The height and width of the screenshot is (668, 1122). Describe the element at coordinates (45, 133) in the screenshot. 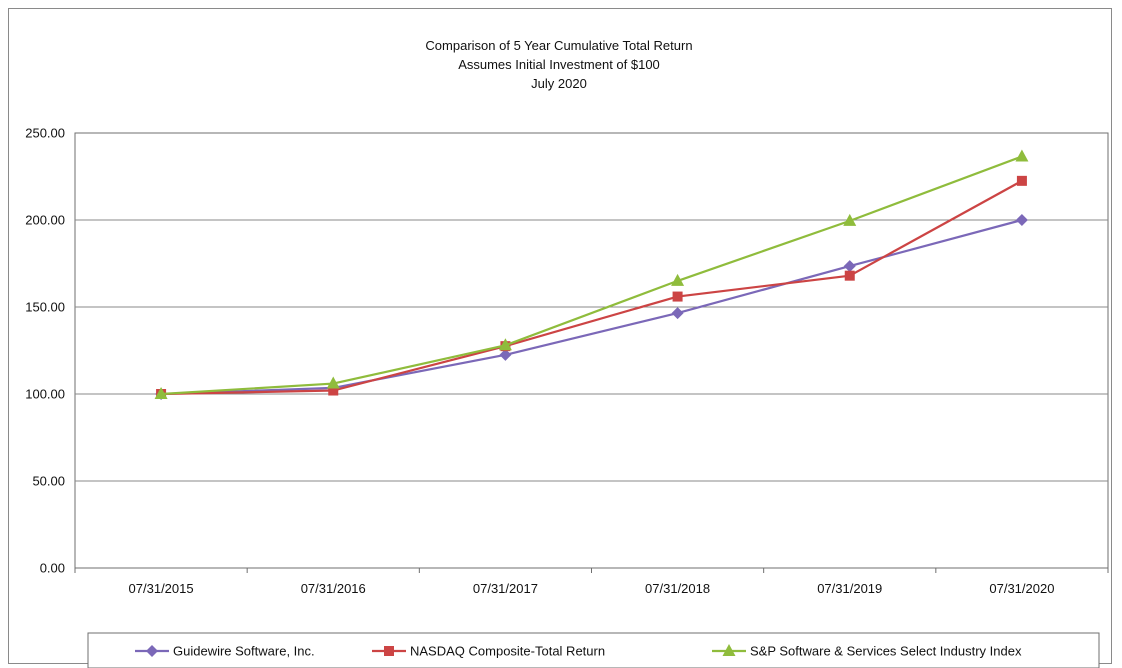

I see `y-tick-label: 250.00` at that location.